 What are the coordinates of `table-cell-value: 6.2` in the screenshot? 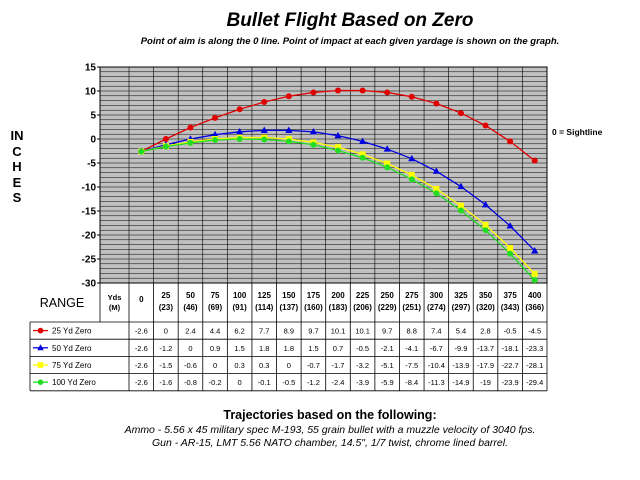 It's located at (239, 331).